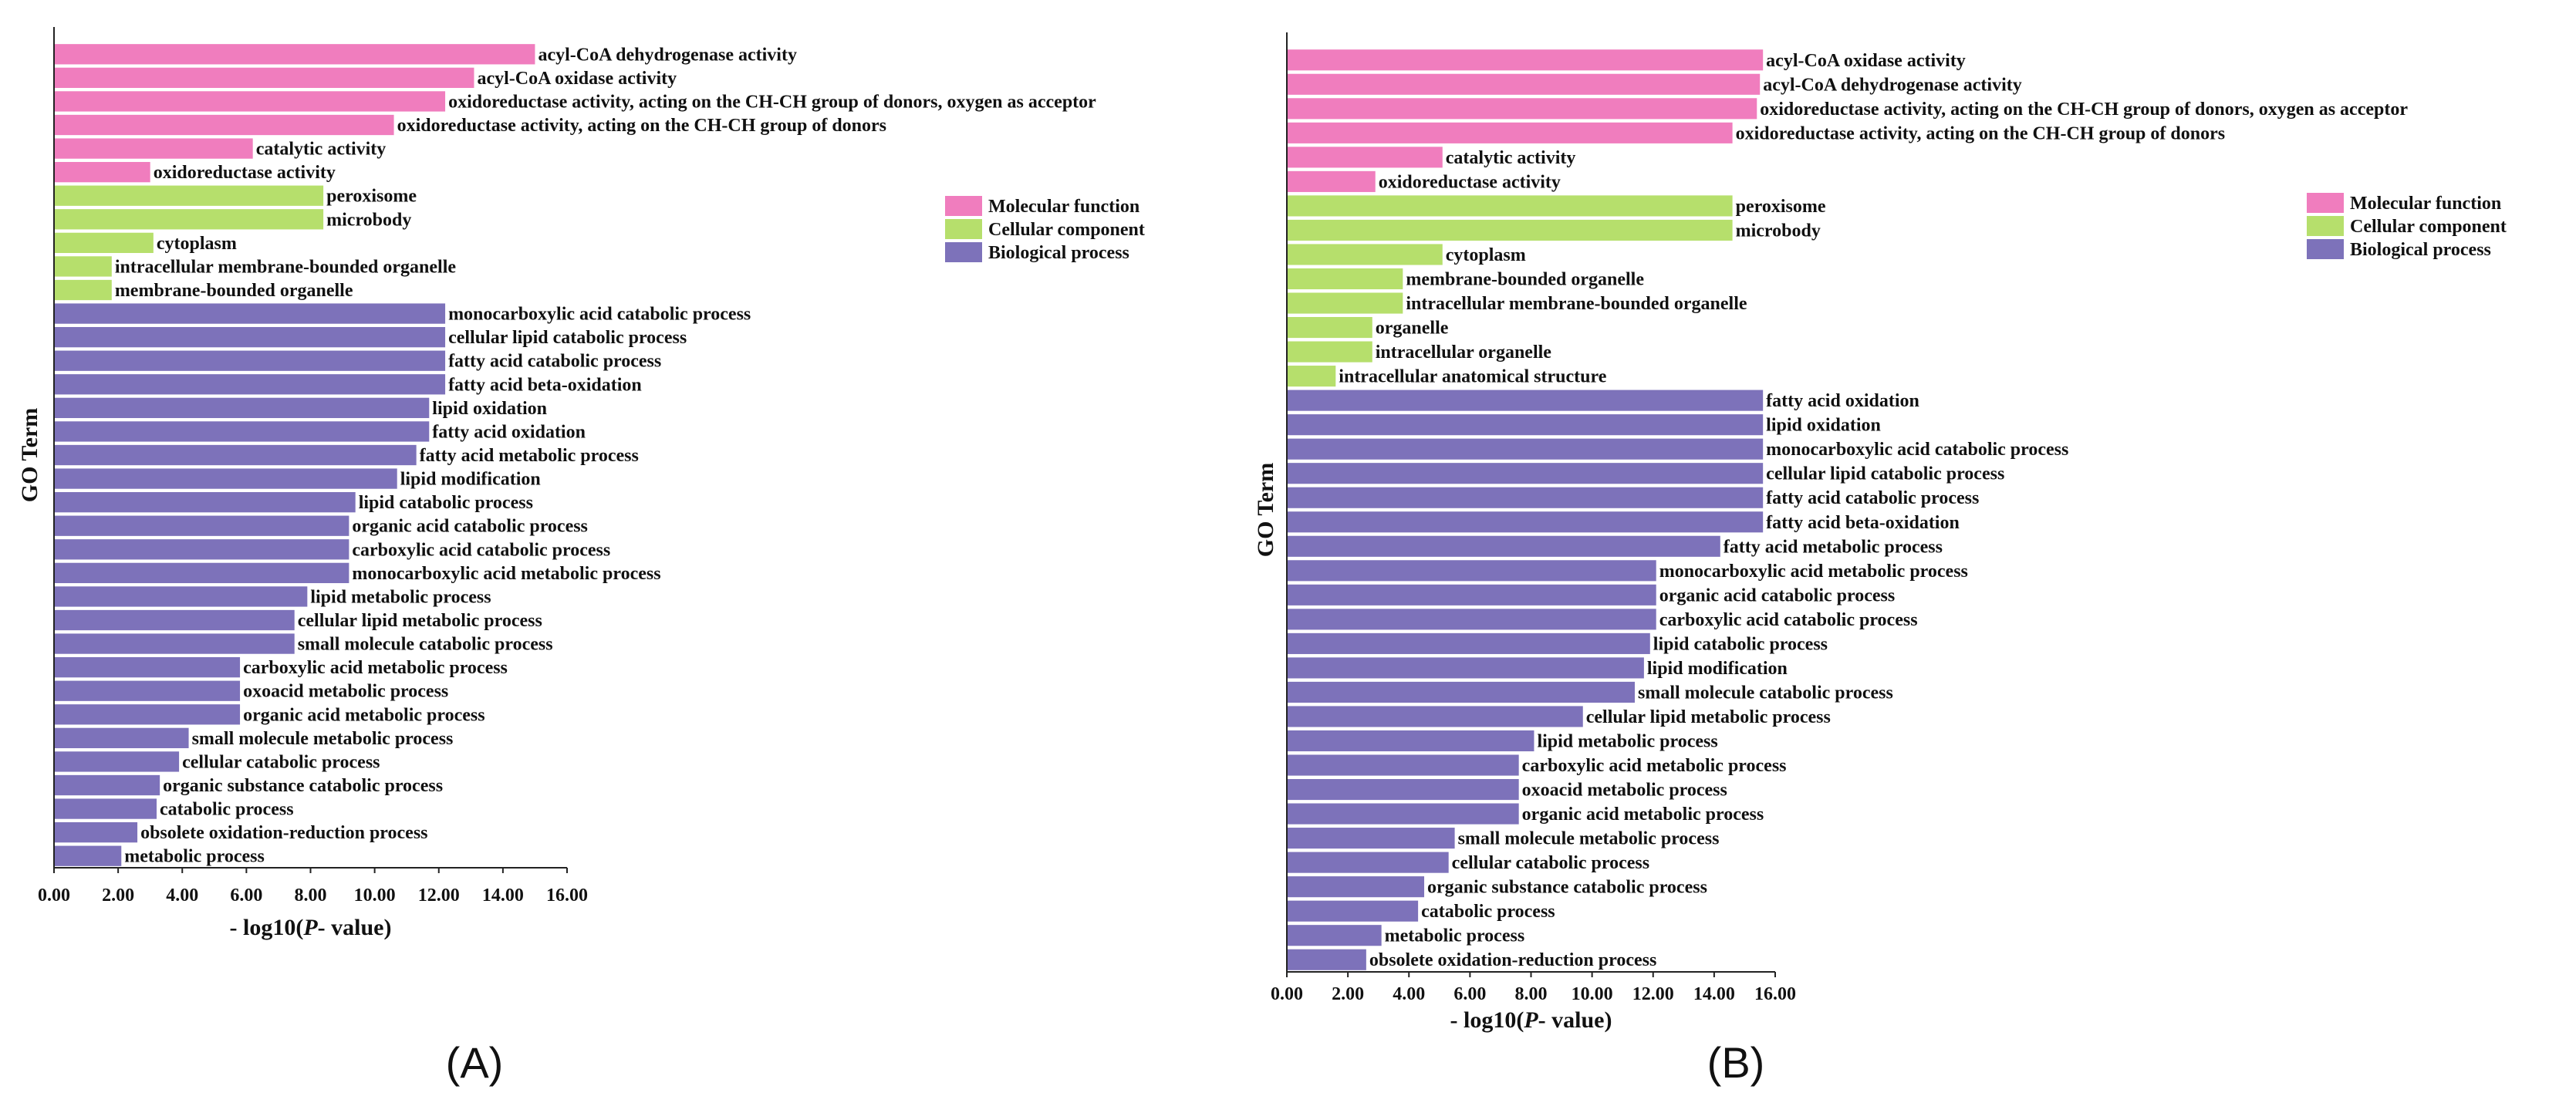 The image size is (2576, 1103). I want to click on legend-label: Molecular function, so click(2425, 204).